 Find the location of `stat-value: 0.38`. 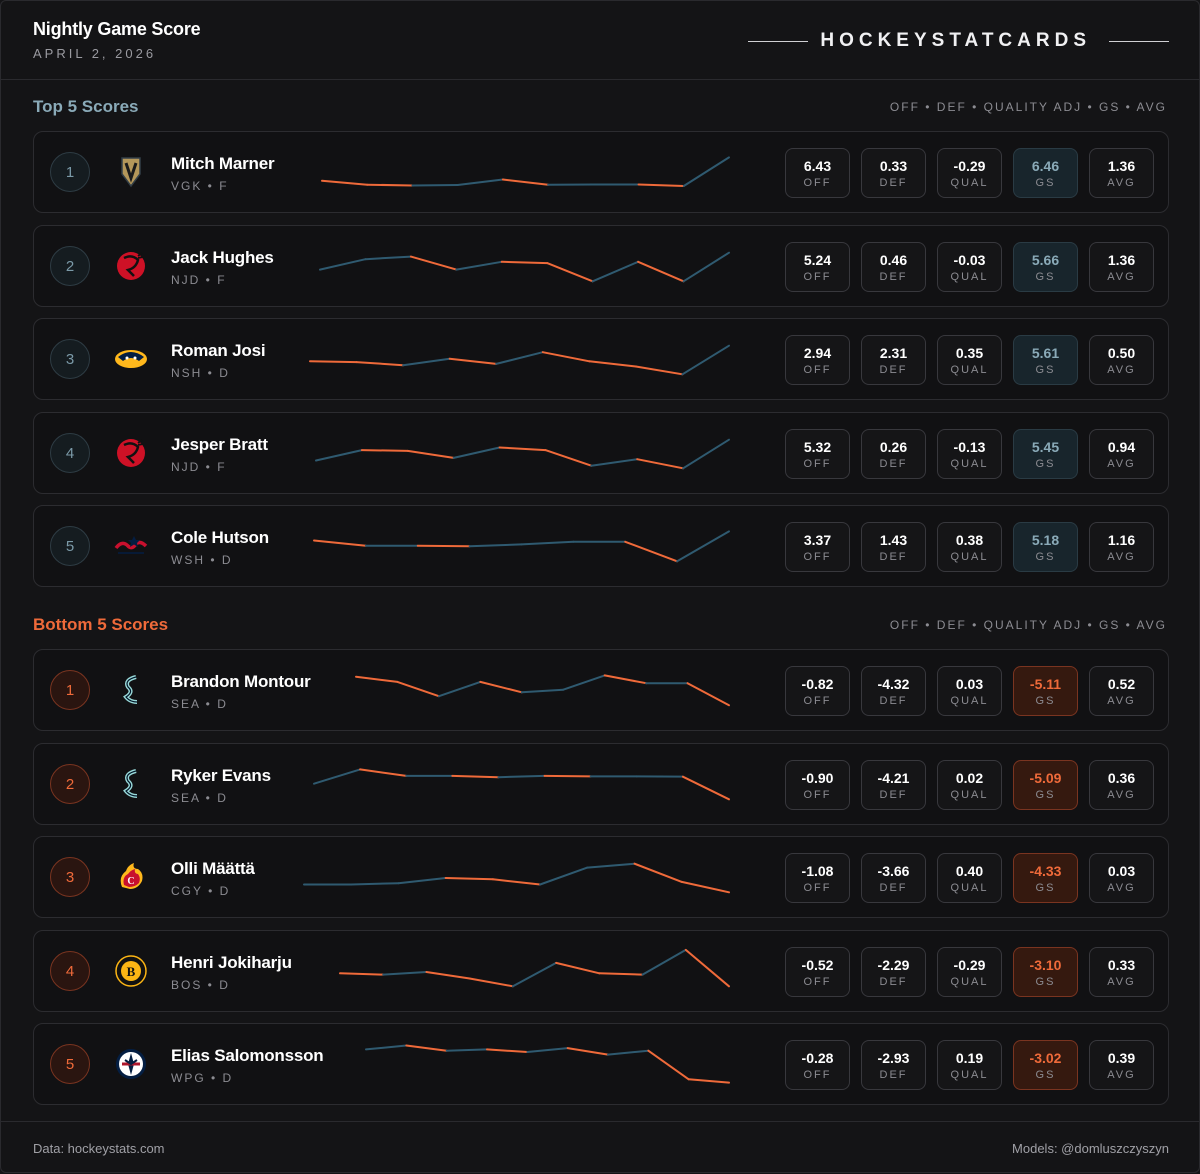

stat-value: 0.38 is located at coordinates (969, 540).